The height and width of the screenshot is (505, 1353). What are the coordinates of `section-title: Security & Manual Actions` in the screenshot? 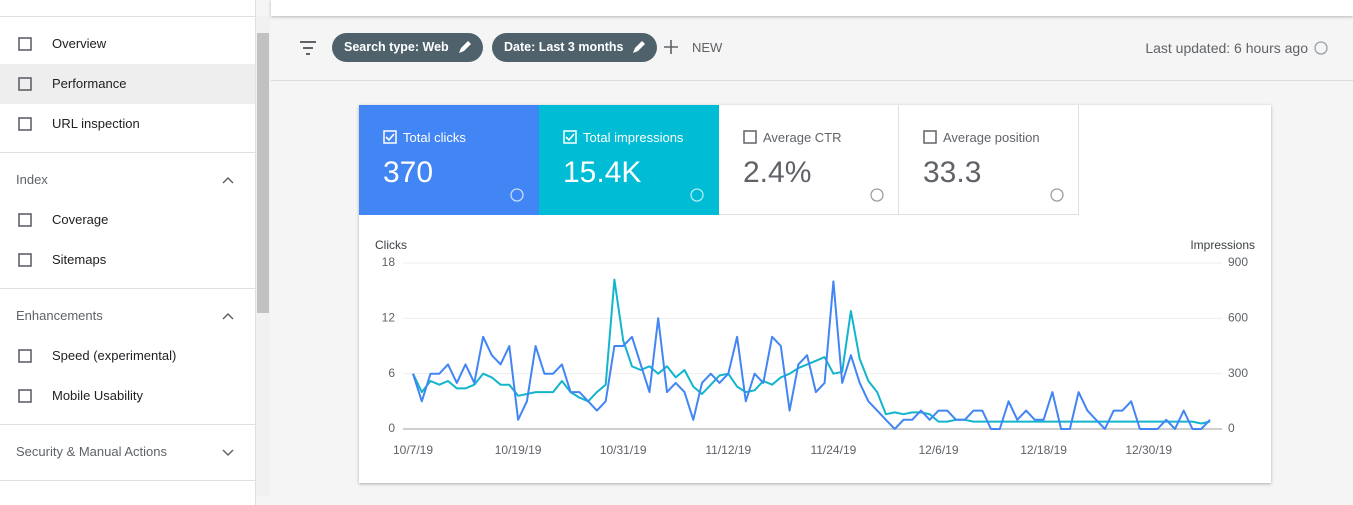 It's located at (92, 451).